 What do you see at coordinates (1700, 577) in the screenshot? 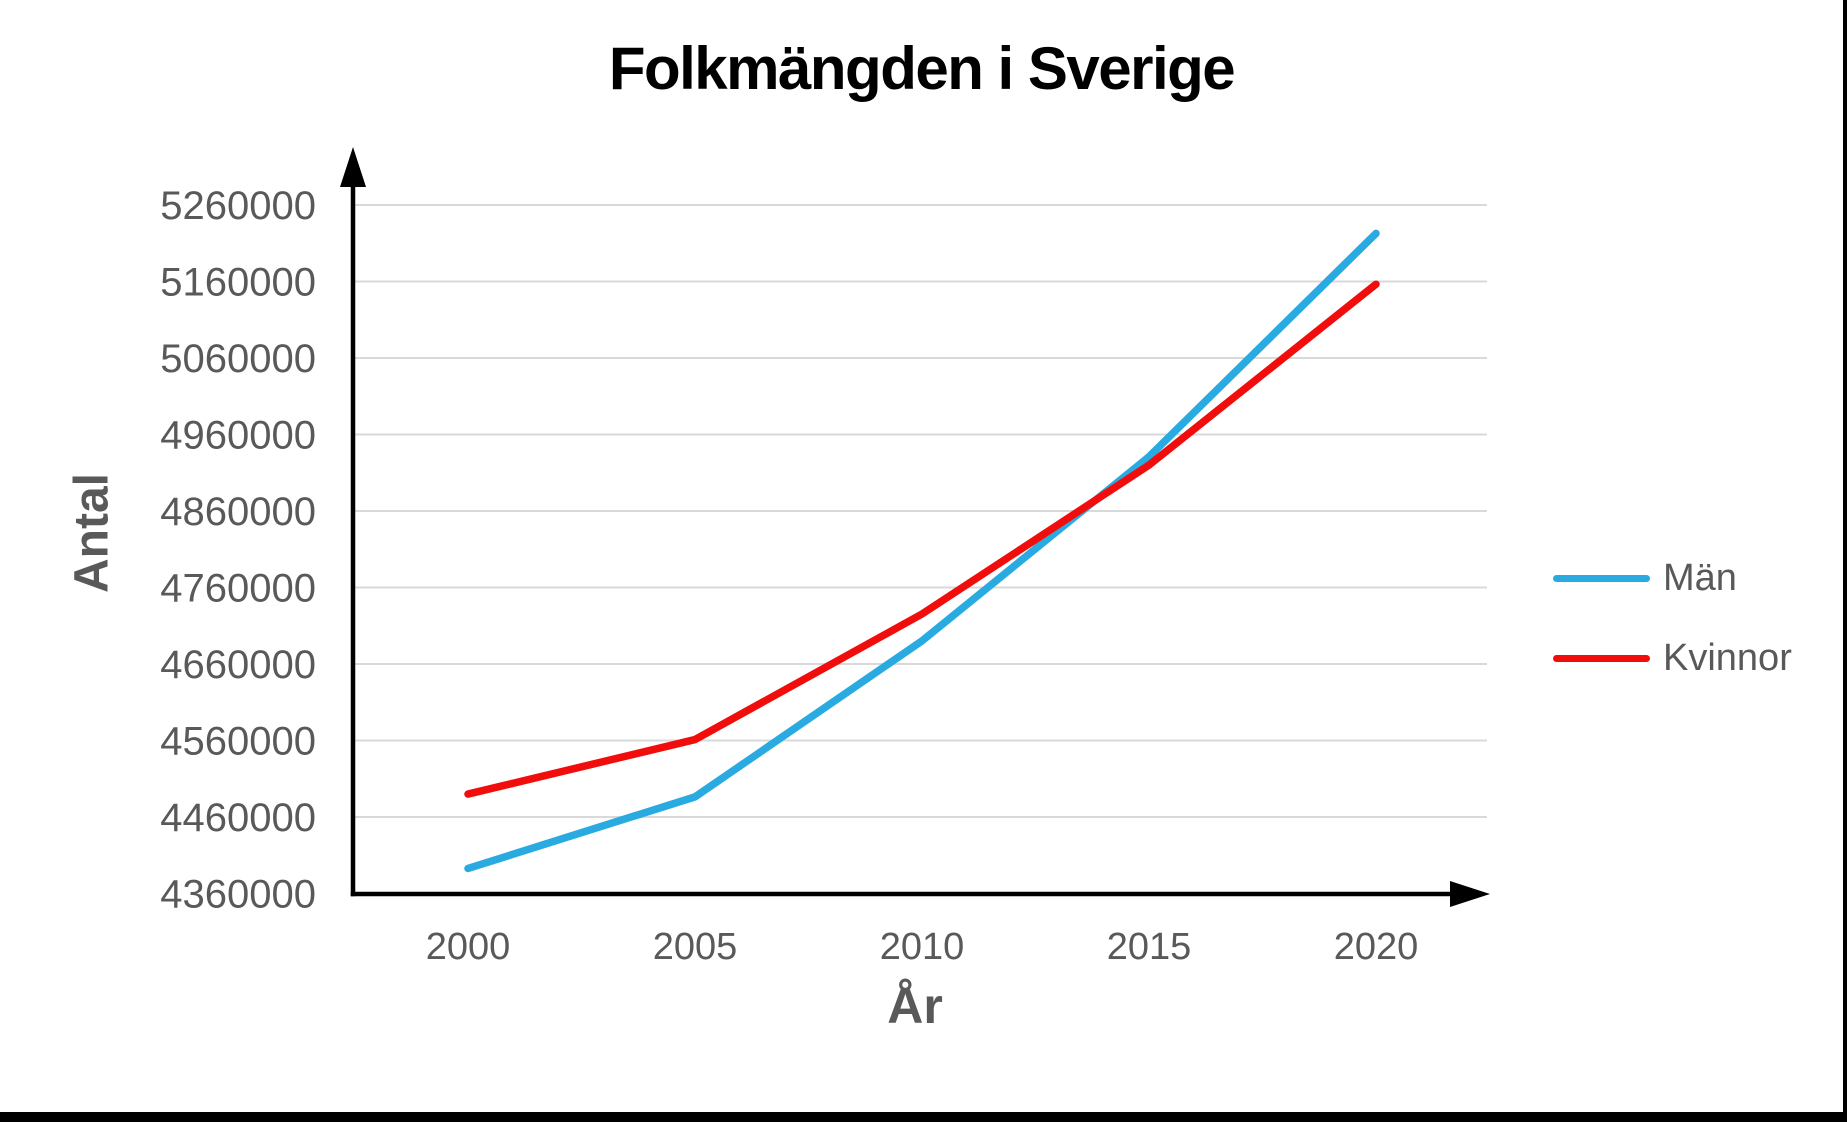
I see `legend-label-men: Män` at bounding box center [1700, 577].